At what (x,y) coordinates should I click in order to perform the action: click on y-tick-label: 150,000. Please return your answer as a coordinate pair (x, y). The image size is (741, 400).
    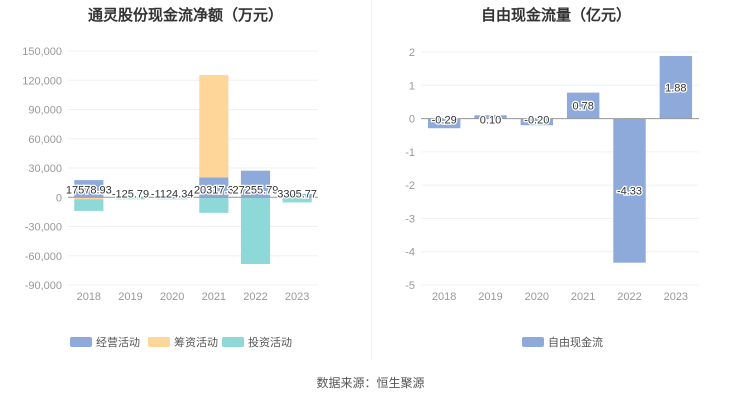
    Looking at the image, I should click on (42, 52).